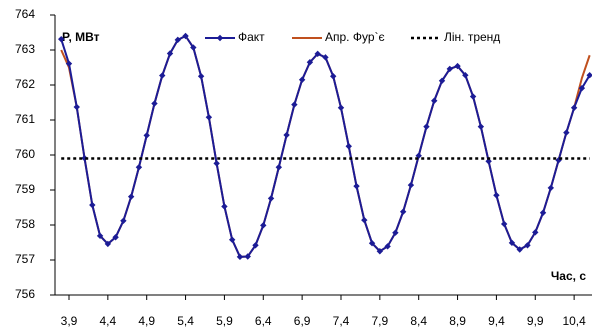 Image resolution: width=592 pixels, height=331 pixels. Describe the element at coordinates (535, 321) in the screenshot. I see `x-tick-label: 9,9` at that location.